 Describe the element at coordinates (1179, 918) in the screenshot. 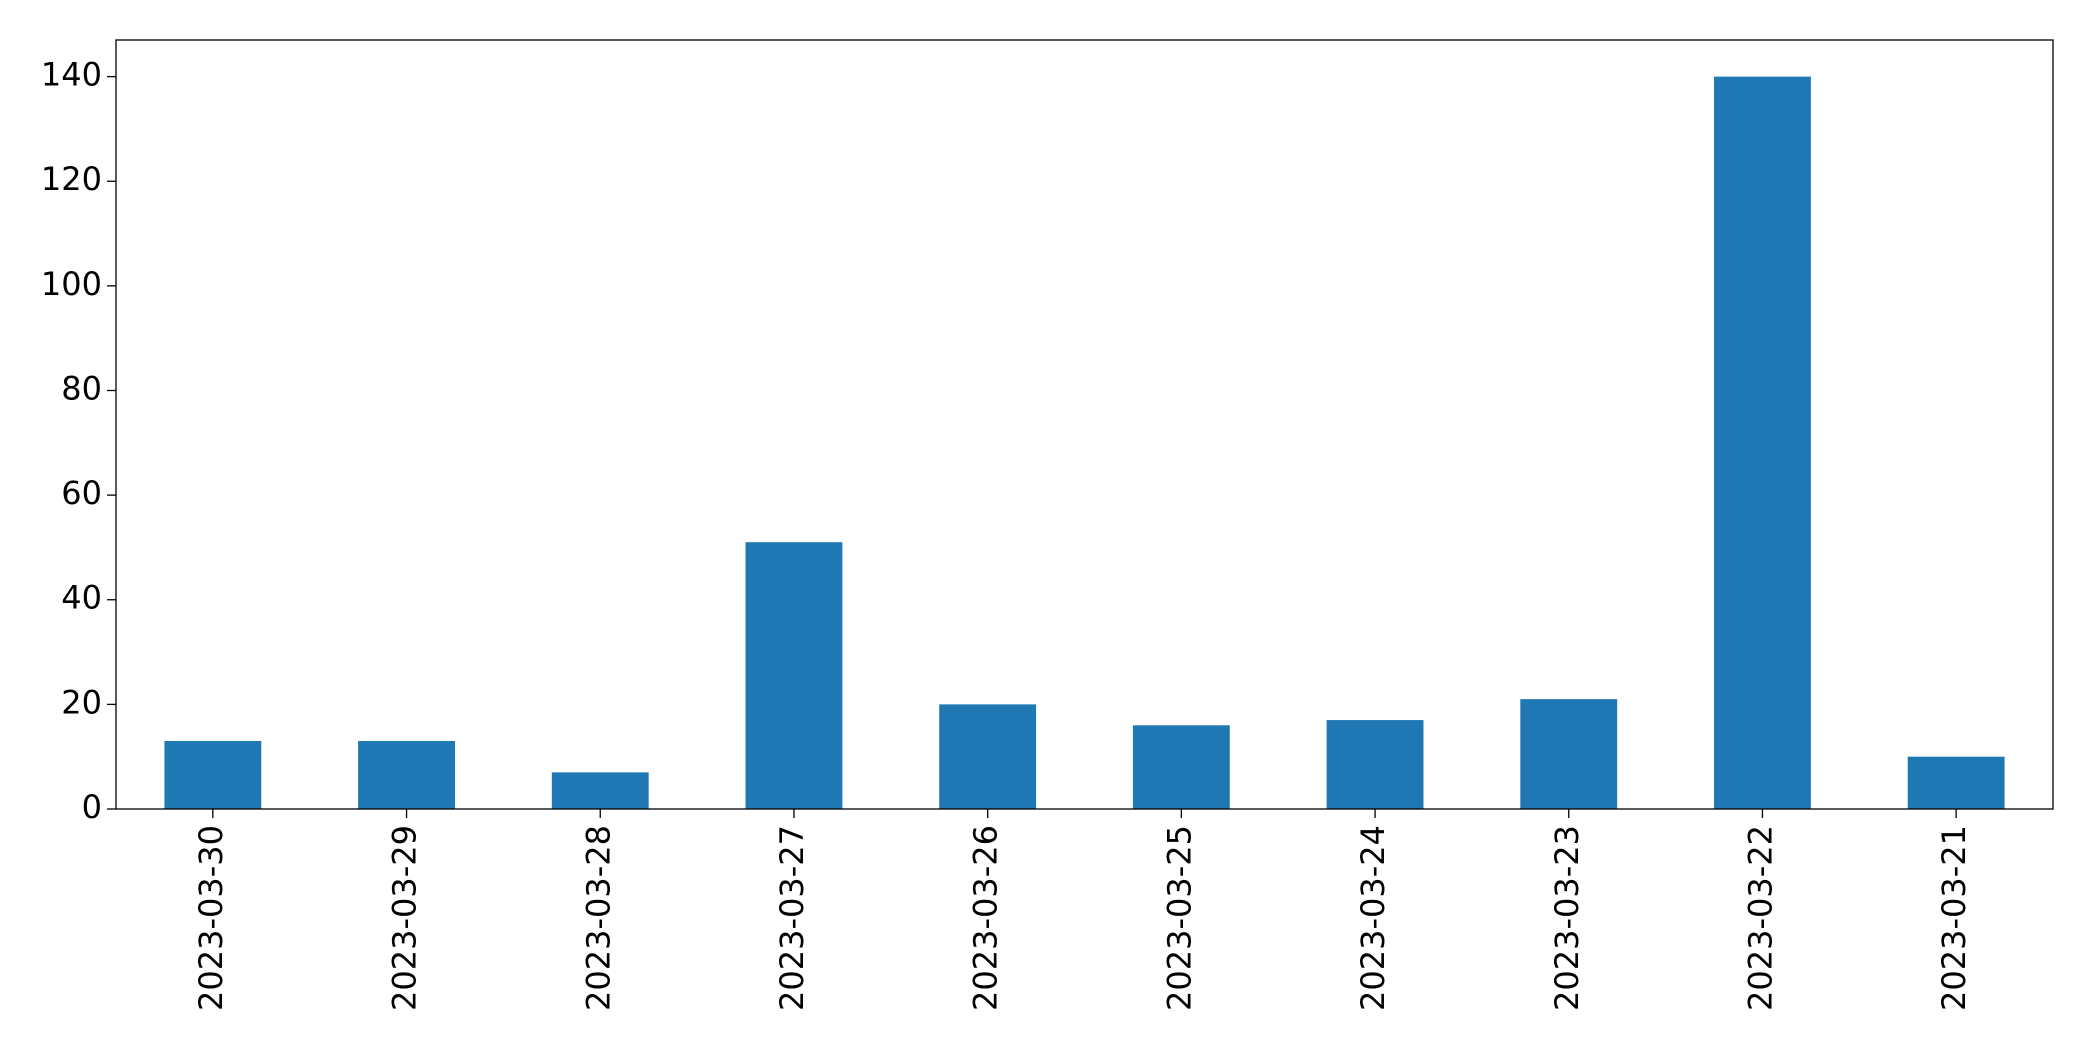

I see `x-tick-label: 2023-03-25` at that location.